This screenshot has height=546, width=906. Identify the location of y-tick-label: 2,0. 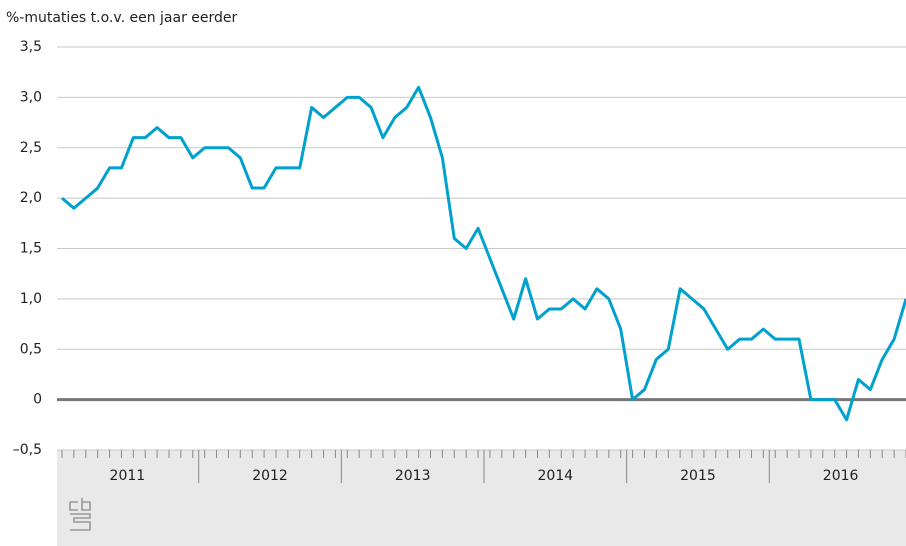
(31, 198).